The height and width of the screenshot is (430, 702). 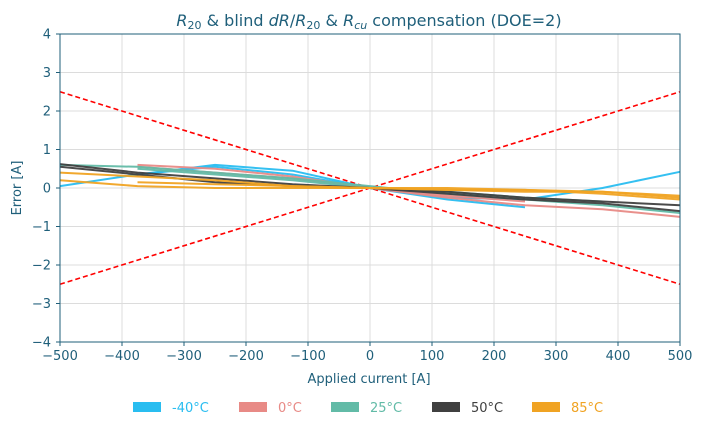 What do you see at coordinates (279, 20) in the screenshot?
I see `title-part: dR` at bounding box center [279, 20].